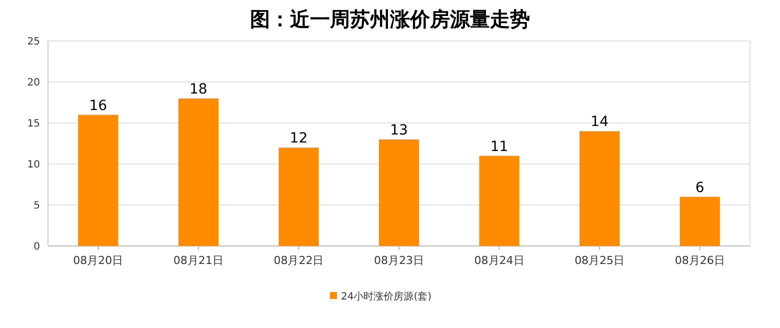  What do you see at coordinates (98, 106) in the screenshot?
I see `data-label: 16` at bounding box center [98, 106].